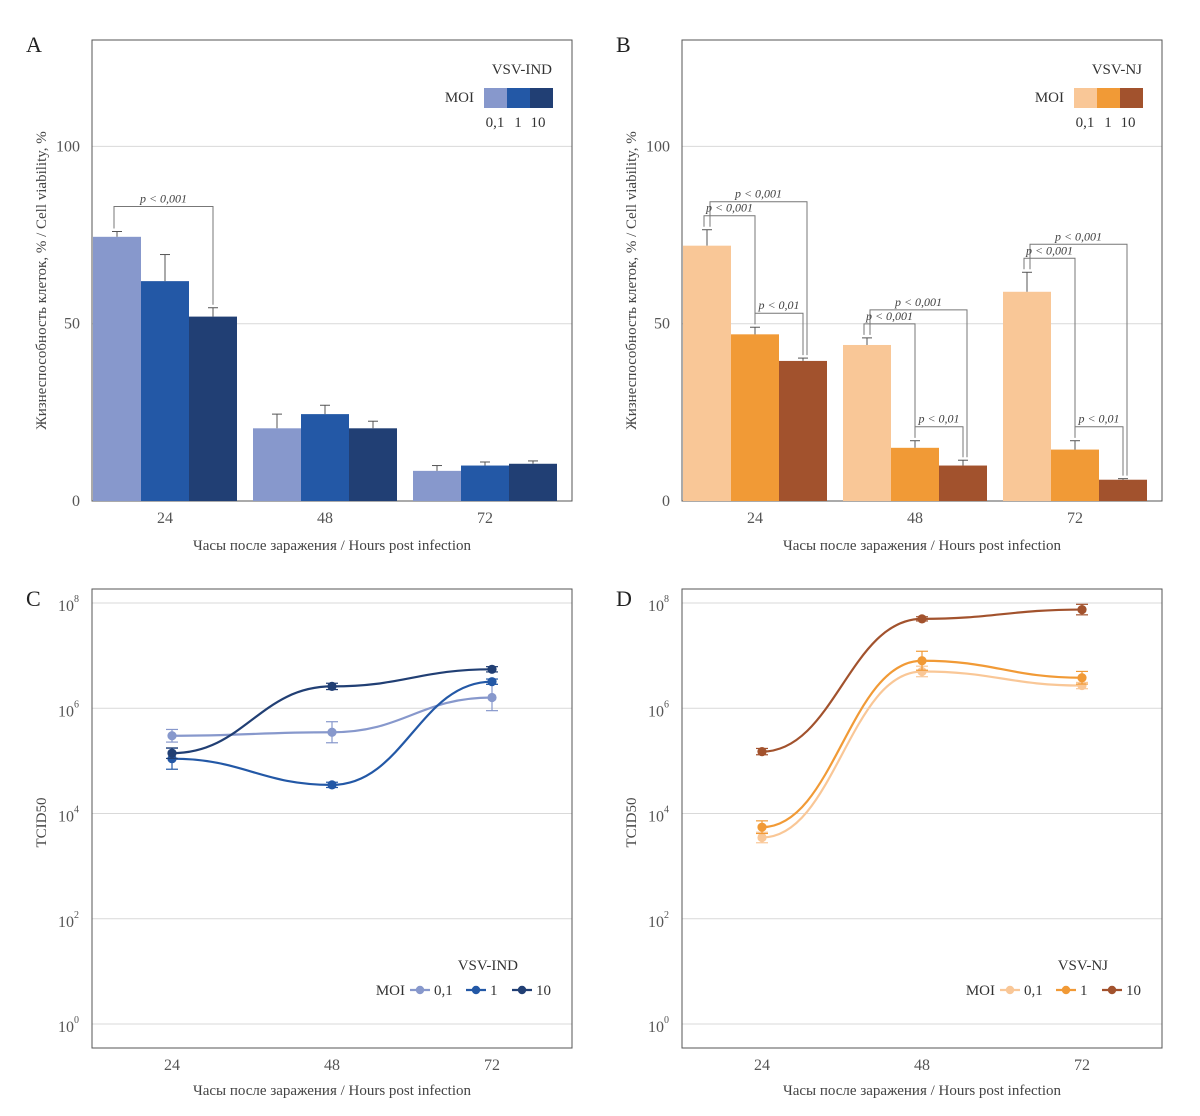 The height and width of the screenshot is (1116, 1200). I want to click on y-tick-label: 10², so click(68, 920).